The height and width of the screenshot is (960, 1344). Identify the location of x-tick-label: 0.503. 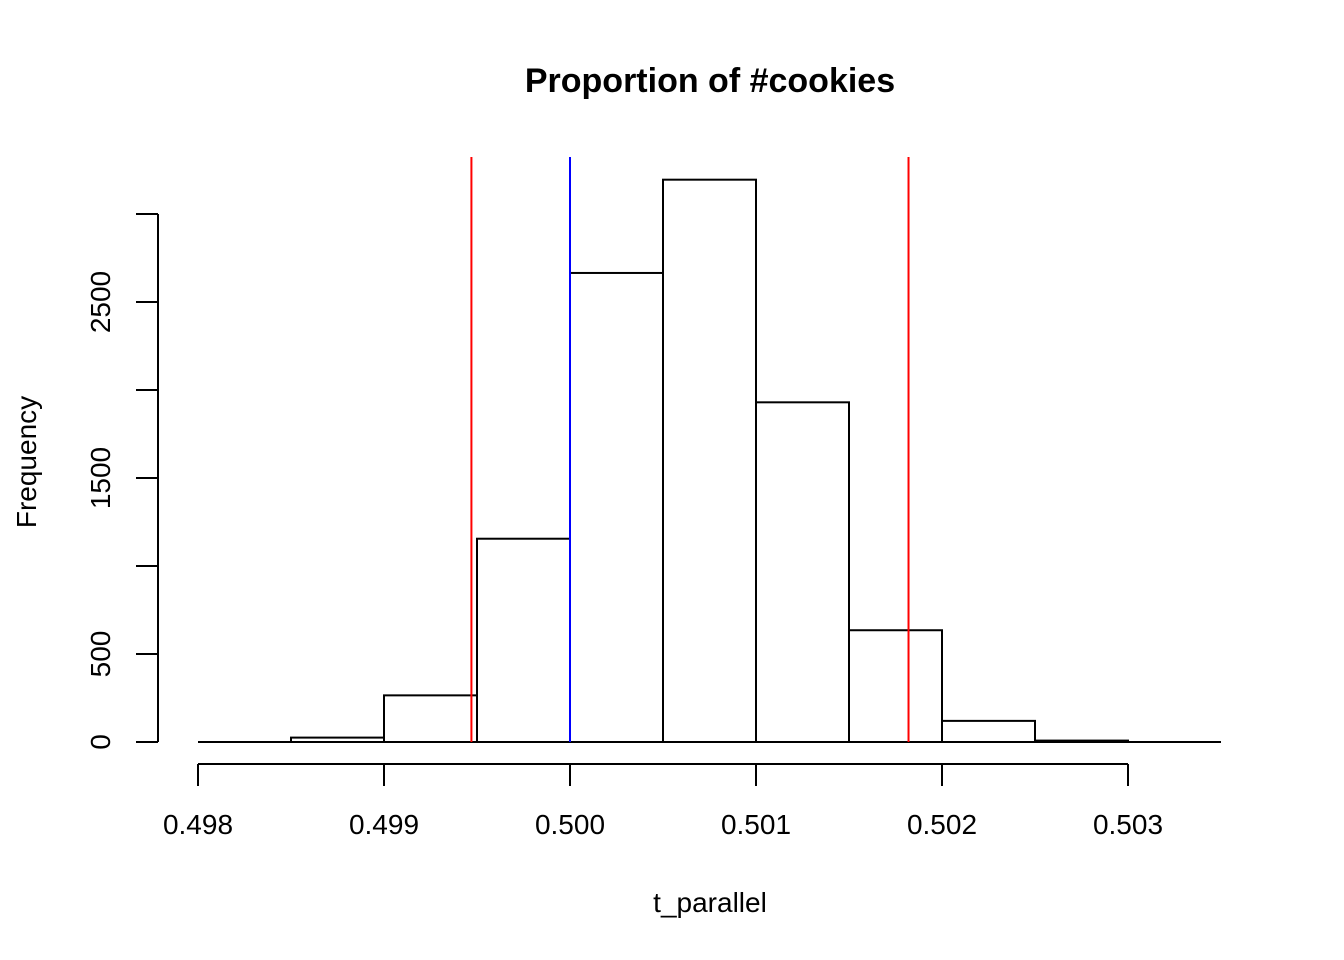
(1128, 824).